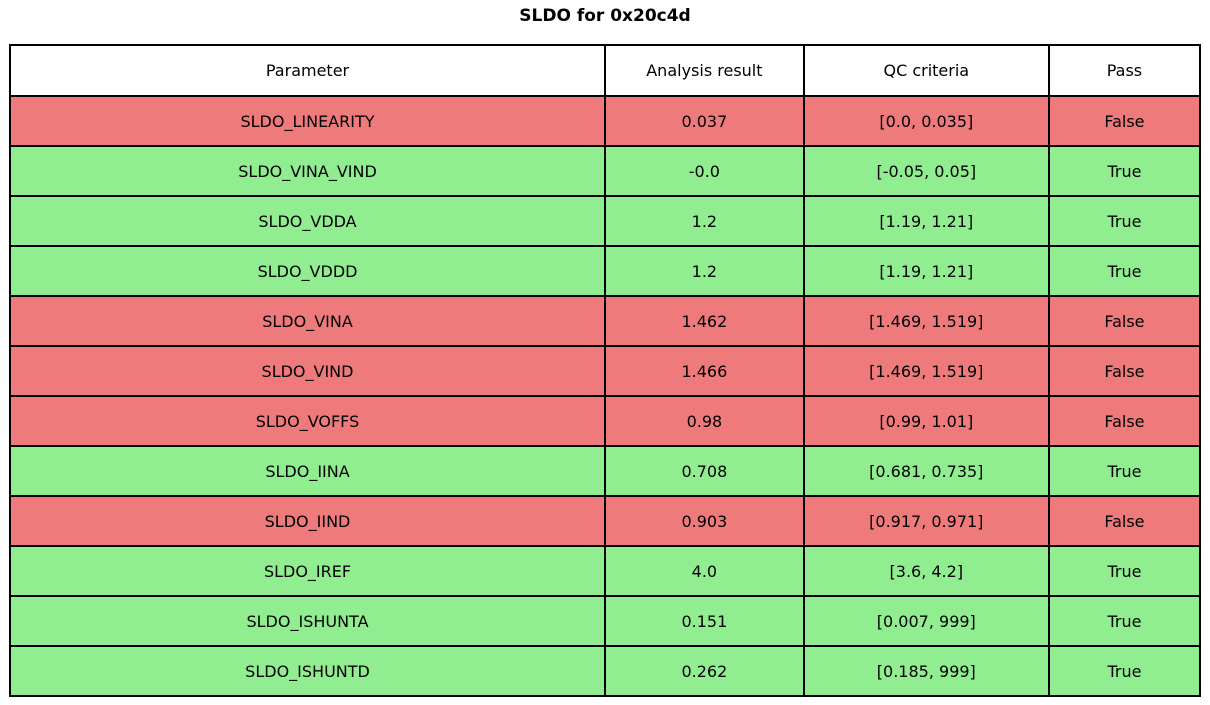 Image resolution: width=1210 pixels, height=705 pixels. What do you see at coordinates (307, 321) in the screenshot?
I see `cell-parameter: SLDO_VINA` at bounding box center [307, 321].